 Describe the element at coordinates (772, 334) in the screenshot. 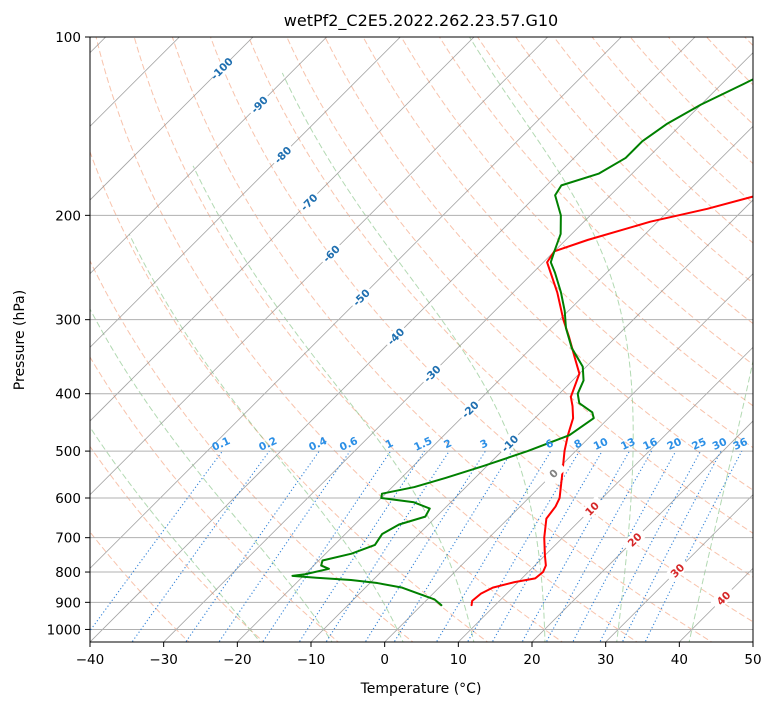

I see `dry-adiabat` at that location.